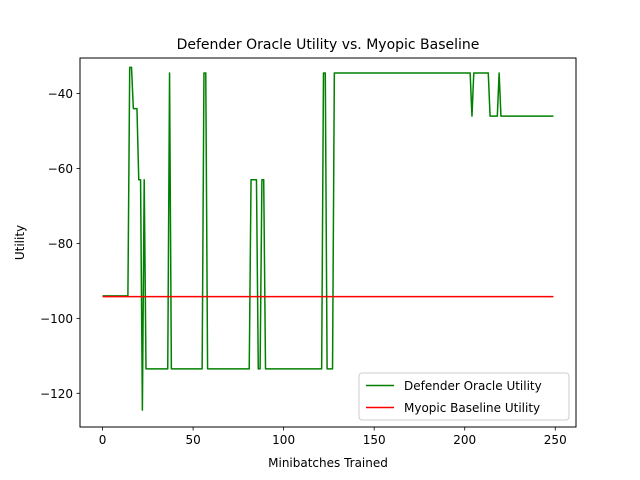 The width and height of the screenshot is (640, 480). Describe the element at coordinates (328, 463) in the screenshot. I see `x-axis-label: Minibatches Trained` at that location.